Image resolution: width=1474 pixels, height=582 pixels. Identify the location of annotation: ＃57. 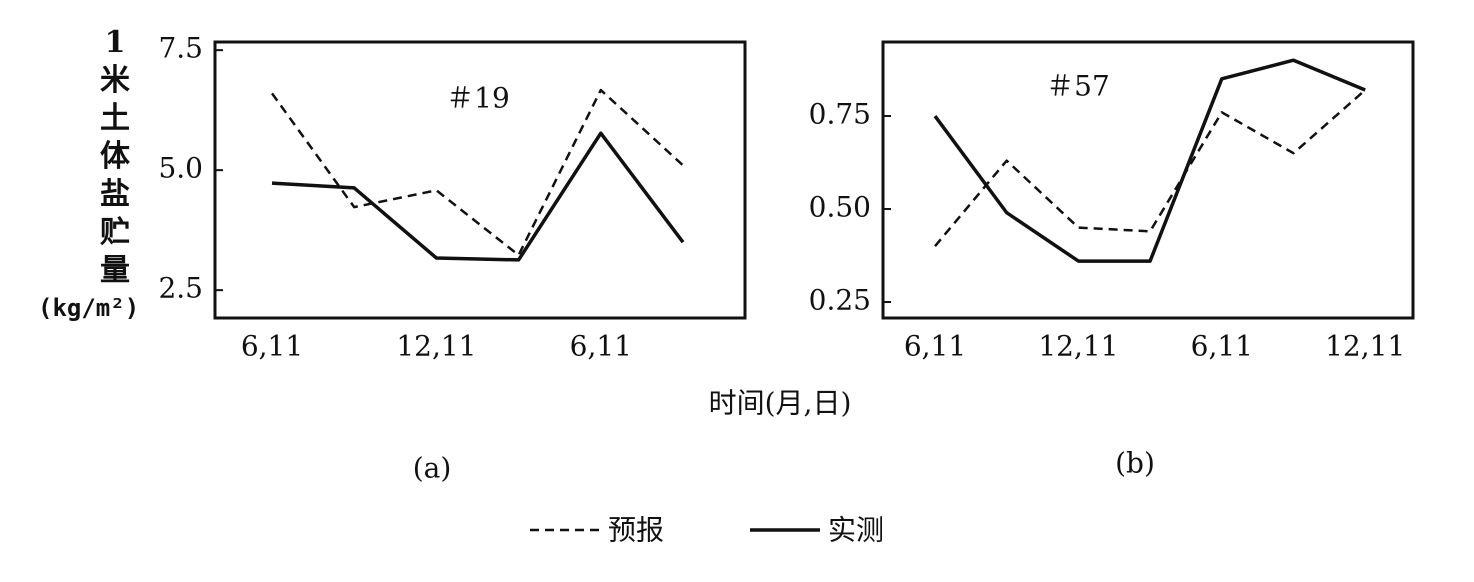
(1078, 86).